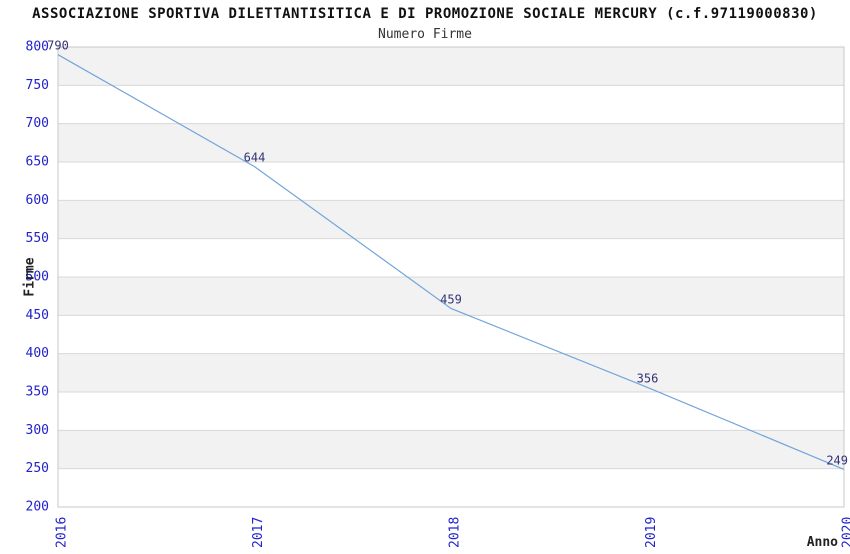 This screenshot has height=554, width=850. I want to click on point-label: 644, so click(255, 158).